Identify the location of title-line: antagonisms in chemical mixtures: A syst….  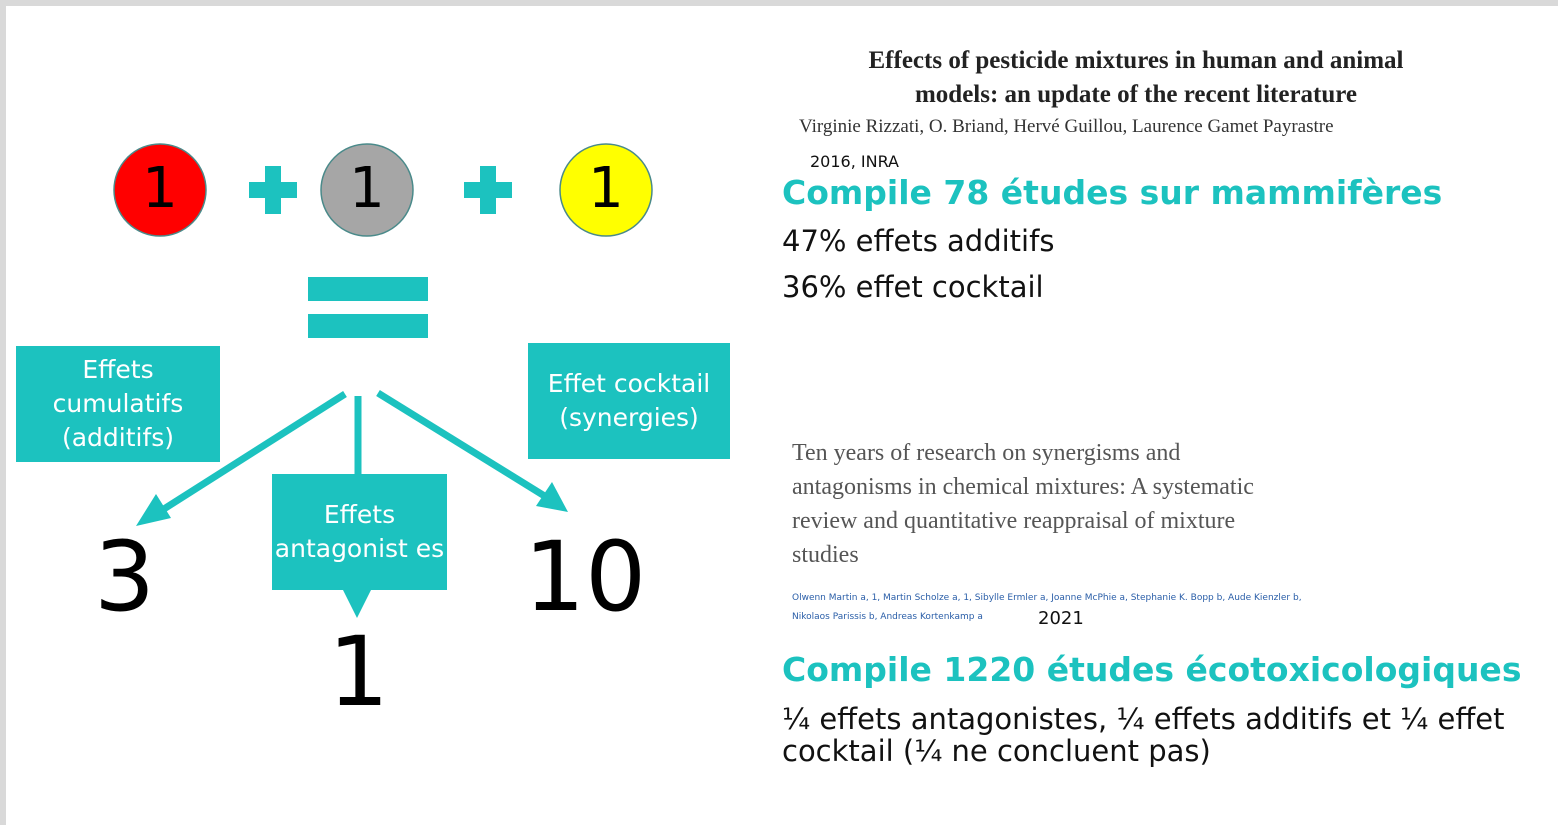
(1023, 487).